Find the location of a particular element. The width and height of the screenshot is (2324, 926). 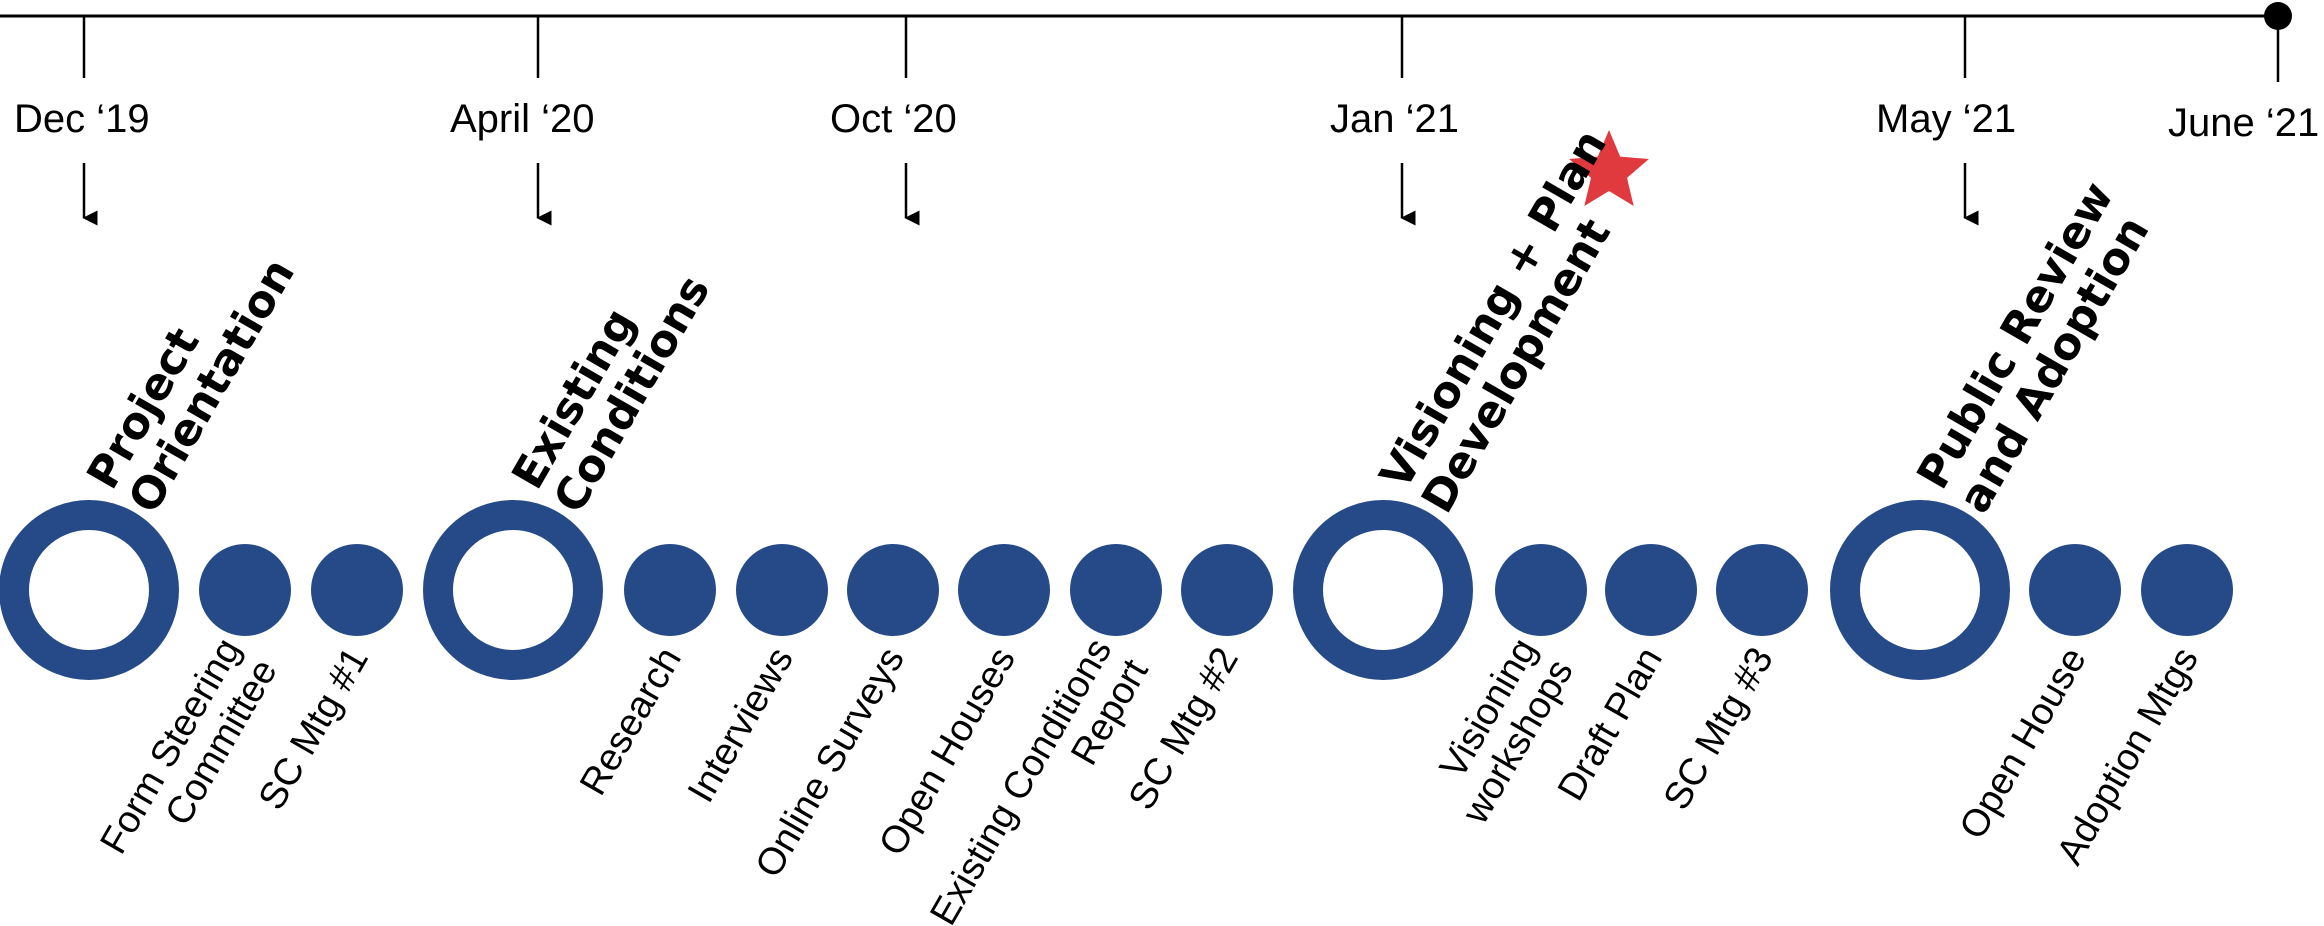

milestone-label: Dec ‘19 is located at coordinates (82, 119).